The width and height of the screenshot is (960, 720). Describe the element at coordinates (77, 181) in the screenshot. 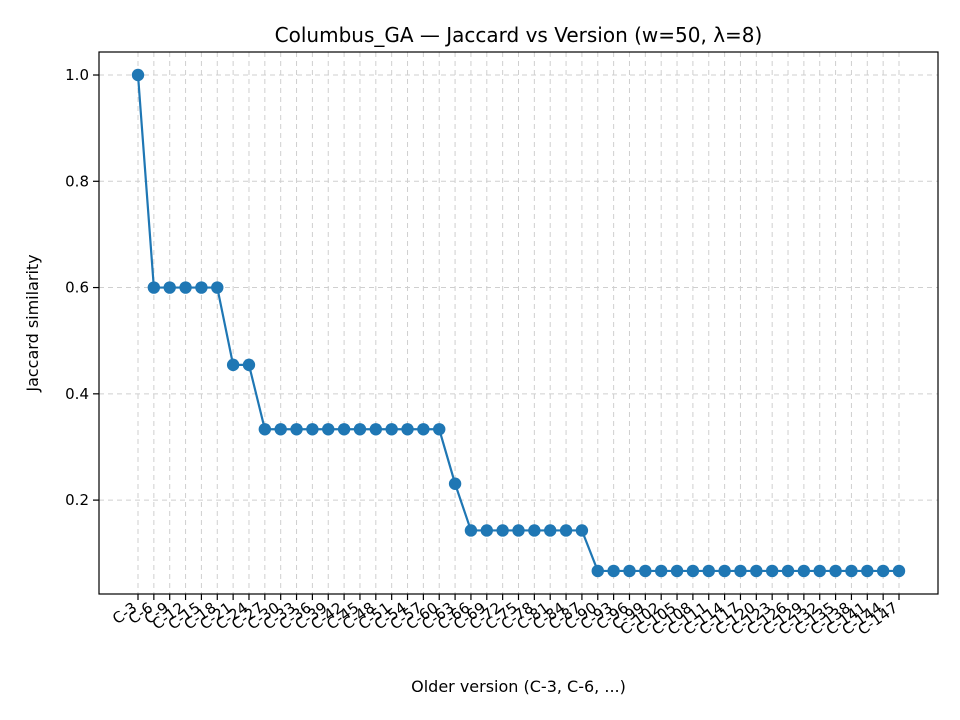

I see `y-tick-label: 0.8` at that location.